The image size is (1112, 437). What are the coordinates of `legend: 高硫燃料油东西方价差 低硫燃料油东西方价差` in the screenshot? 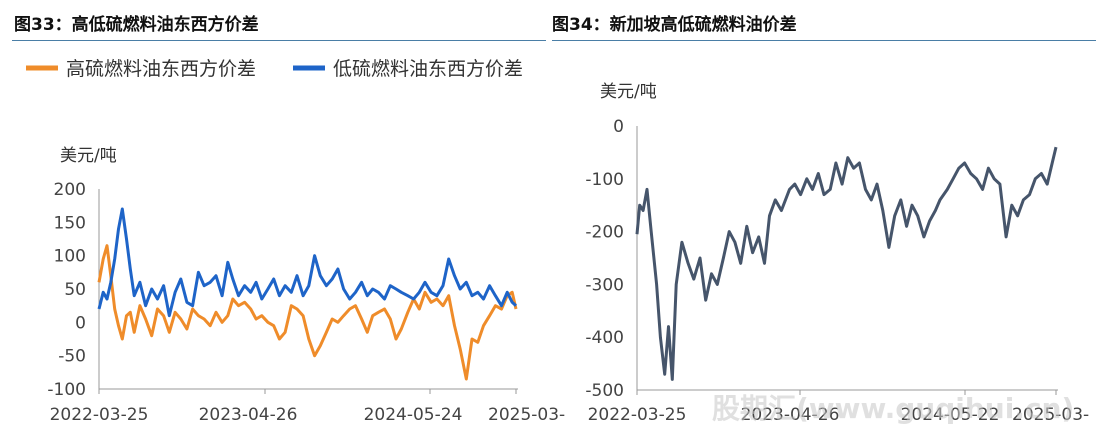 It's located at (274, 69).